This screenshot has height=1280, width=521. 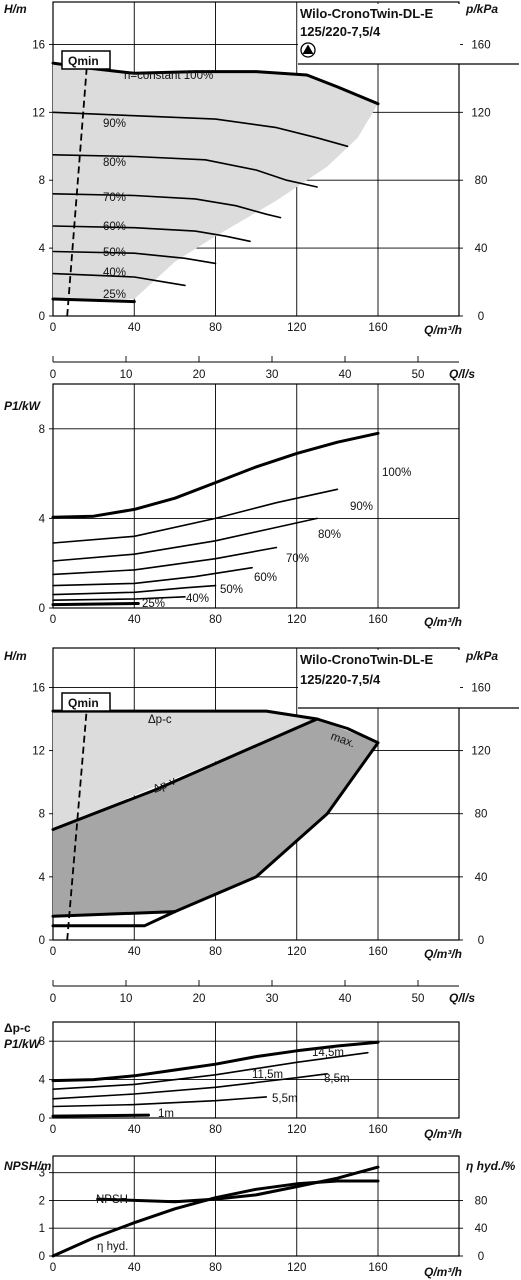 I want to click on secondary-tick-label: 0, so click(x=53, y=375).